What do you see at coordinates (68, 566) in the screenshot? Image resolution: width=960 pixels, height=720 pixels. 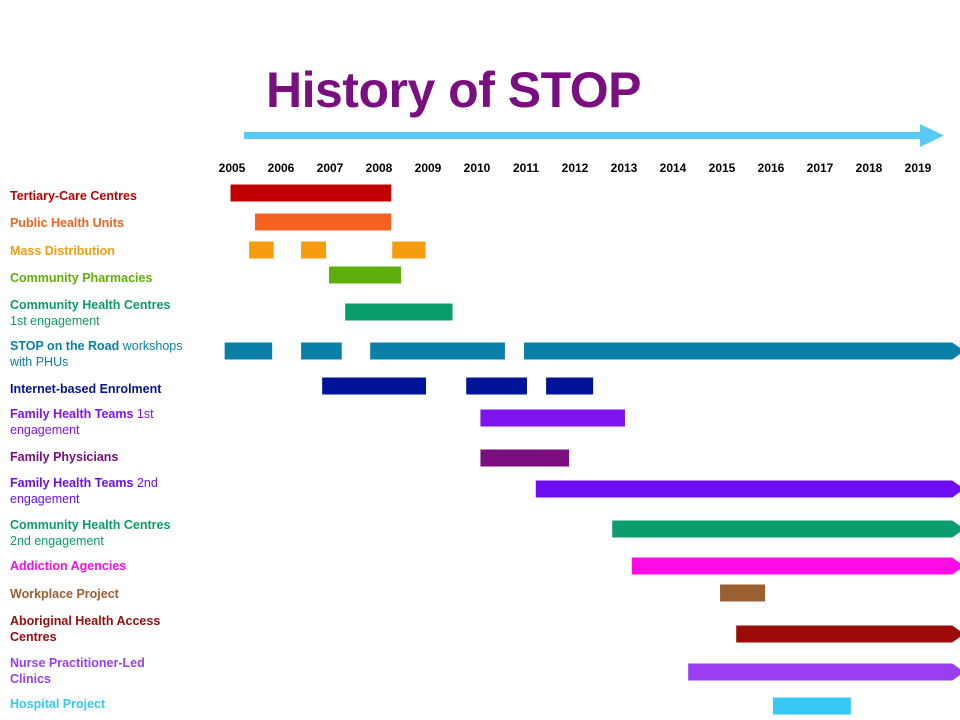 I see `row-label-name: Addiction Agencies` at bounding box center [68, 566].